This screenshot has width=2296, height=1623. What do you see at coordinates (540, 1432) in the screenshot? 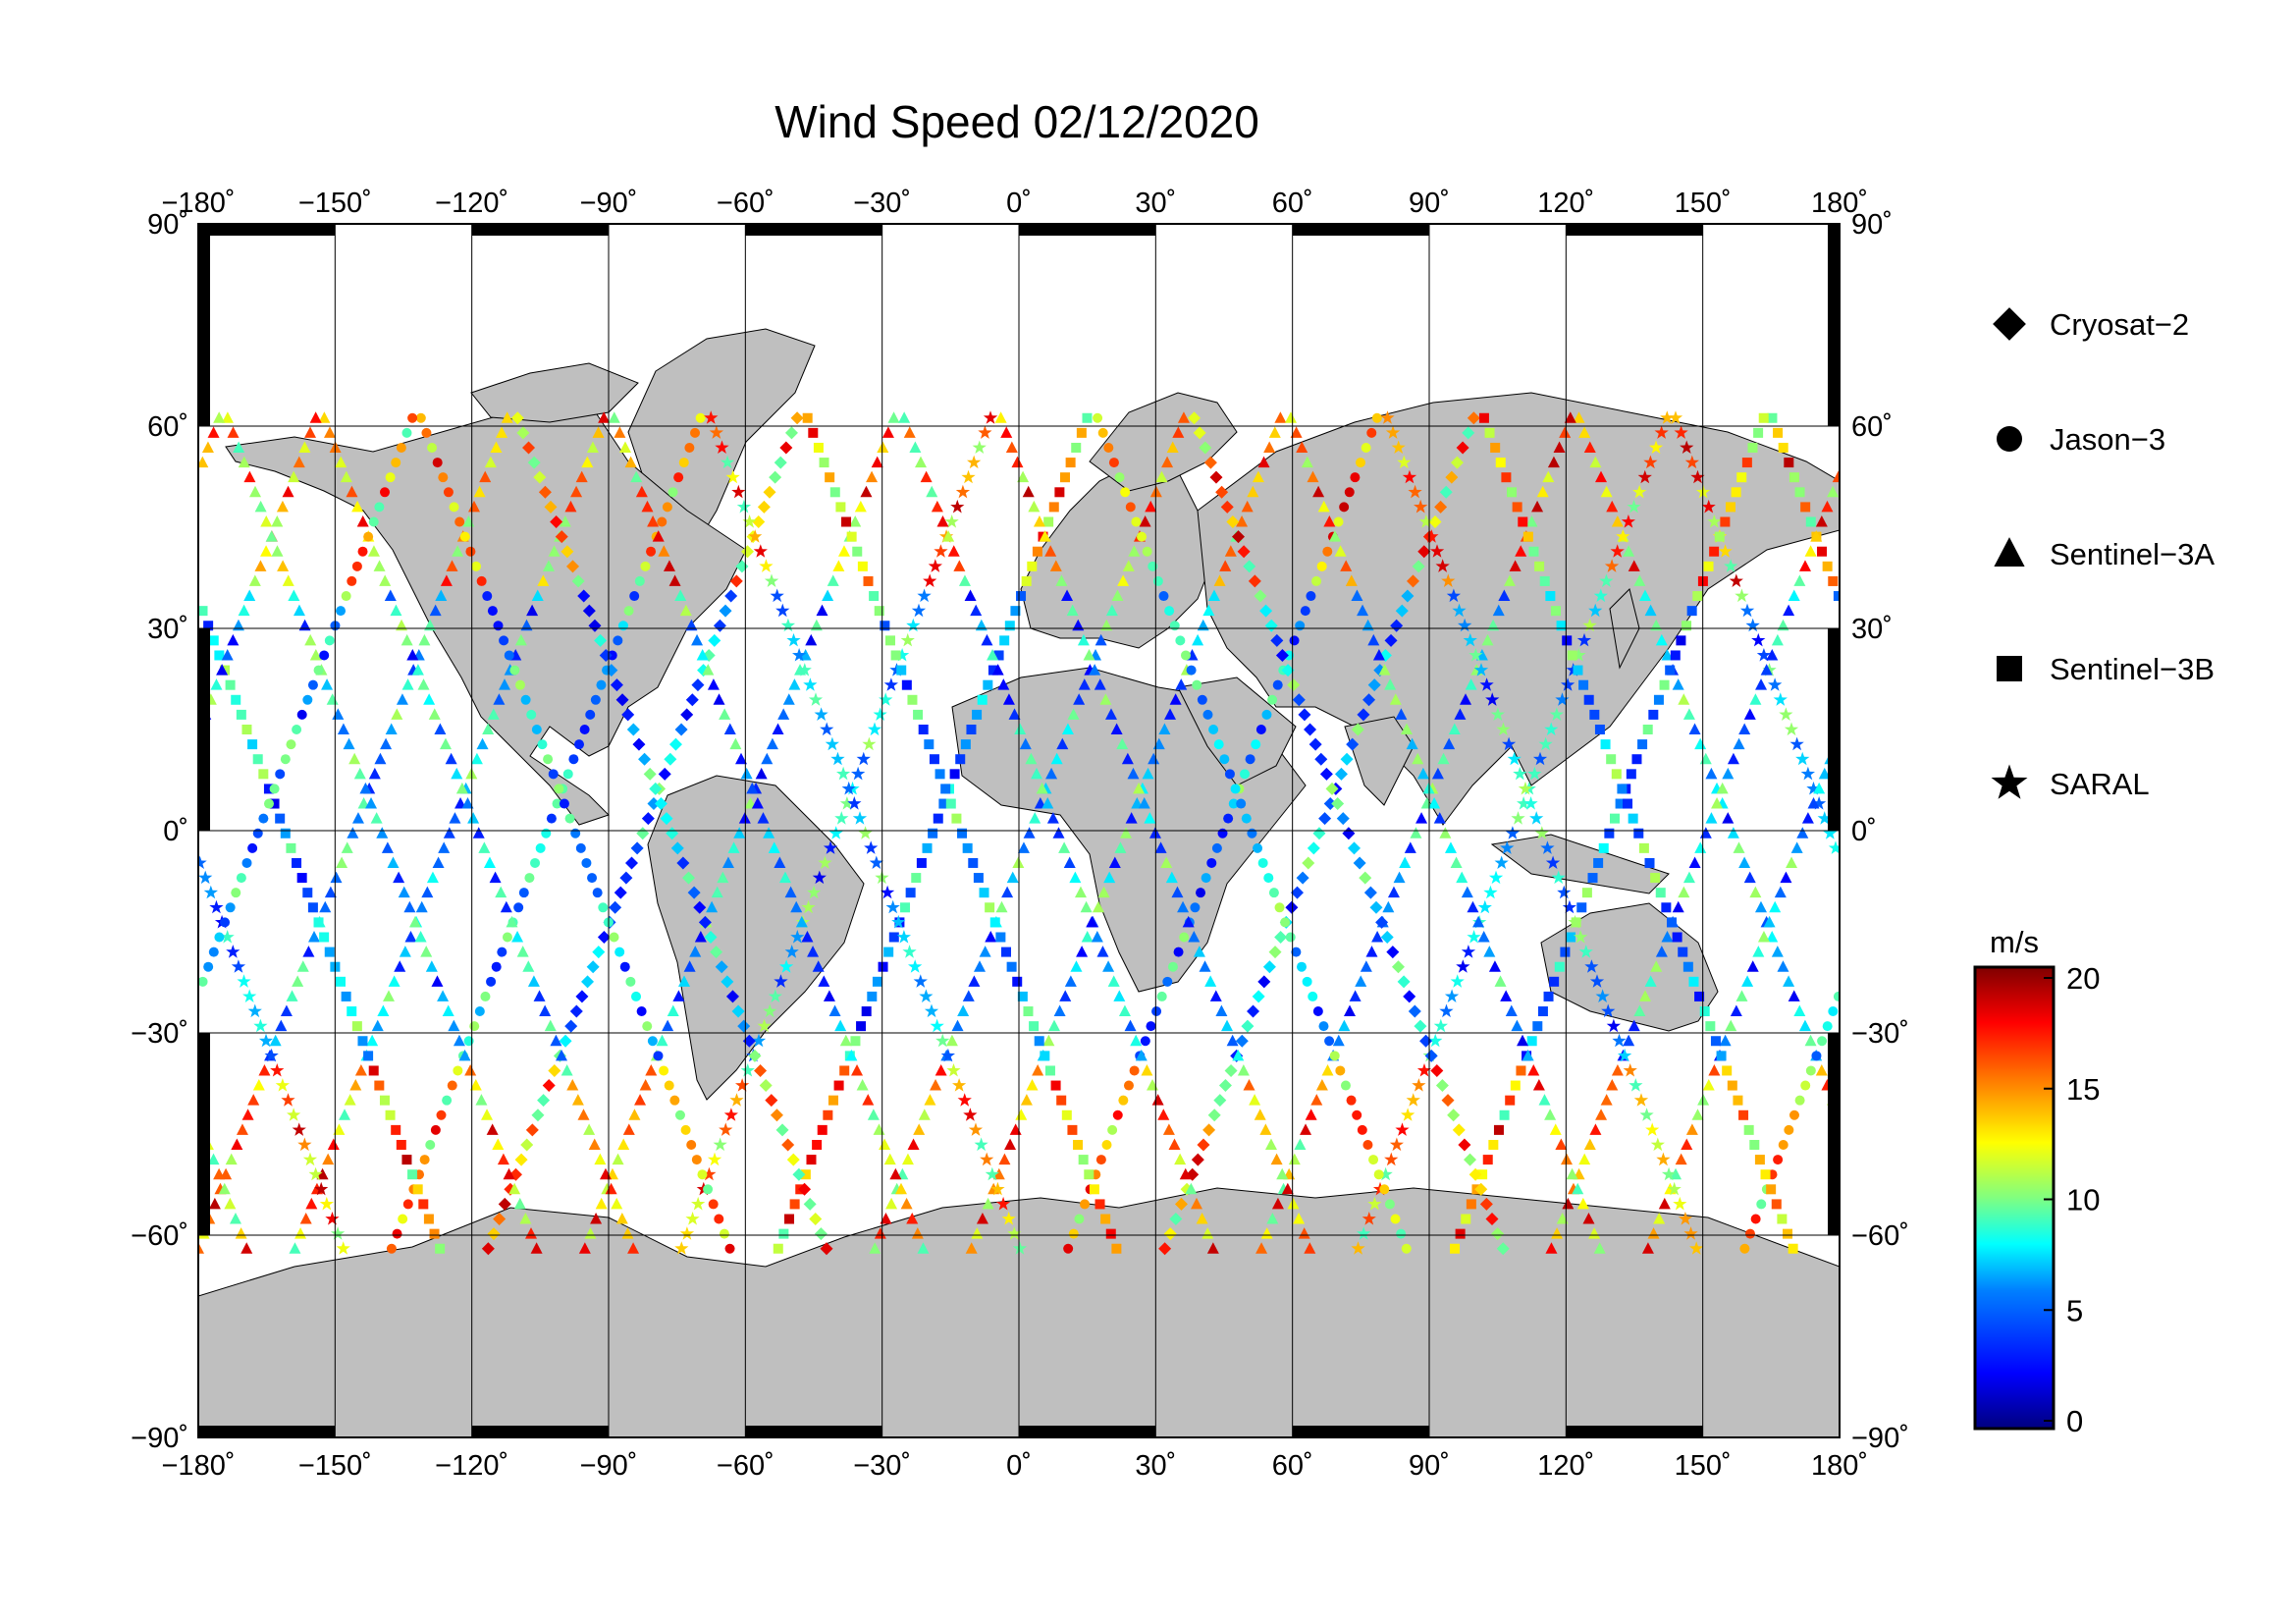
I see `frame-bar-bottom` at bounding box center [540, 1432].